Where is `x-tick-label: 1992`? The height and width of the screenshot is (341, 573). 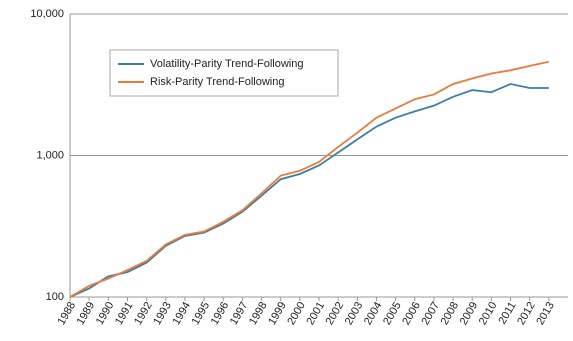 x-tick-label: 1992 is located at coordinates (143, 313).